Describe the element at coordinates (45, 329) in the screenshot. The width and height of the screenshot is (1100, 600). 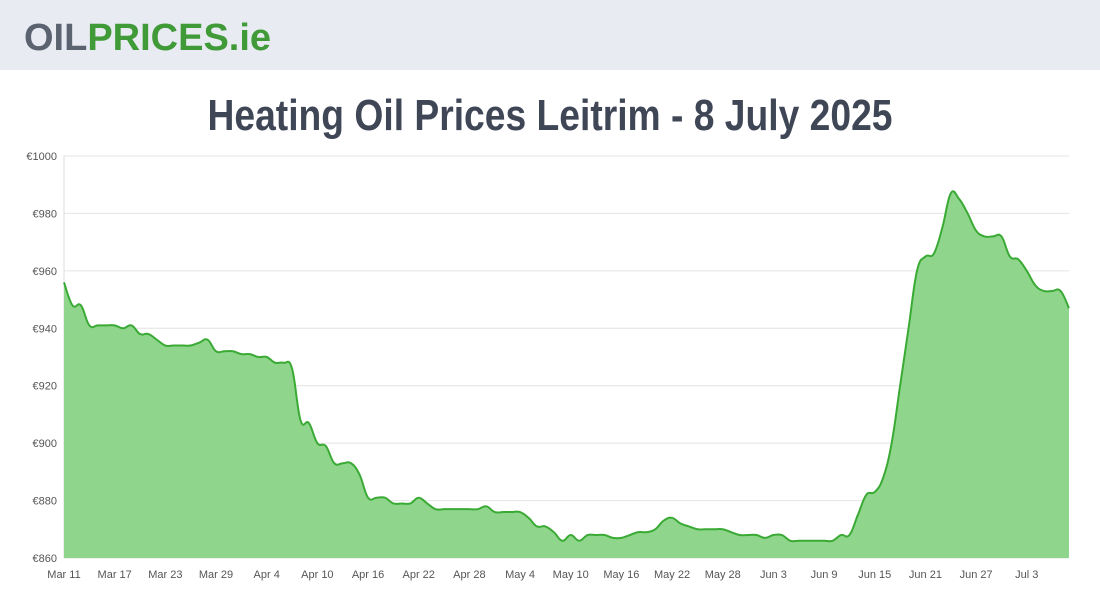
I see `y-tick-label: €940` at that location.